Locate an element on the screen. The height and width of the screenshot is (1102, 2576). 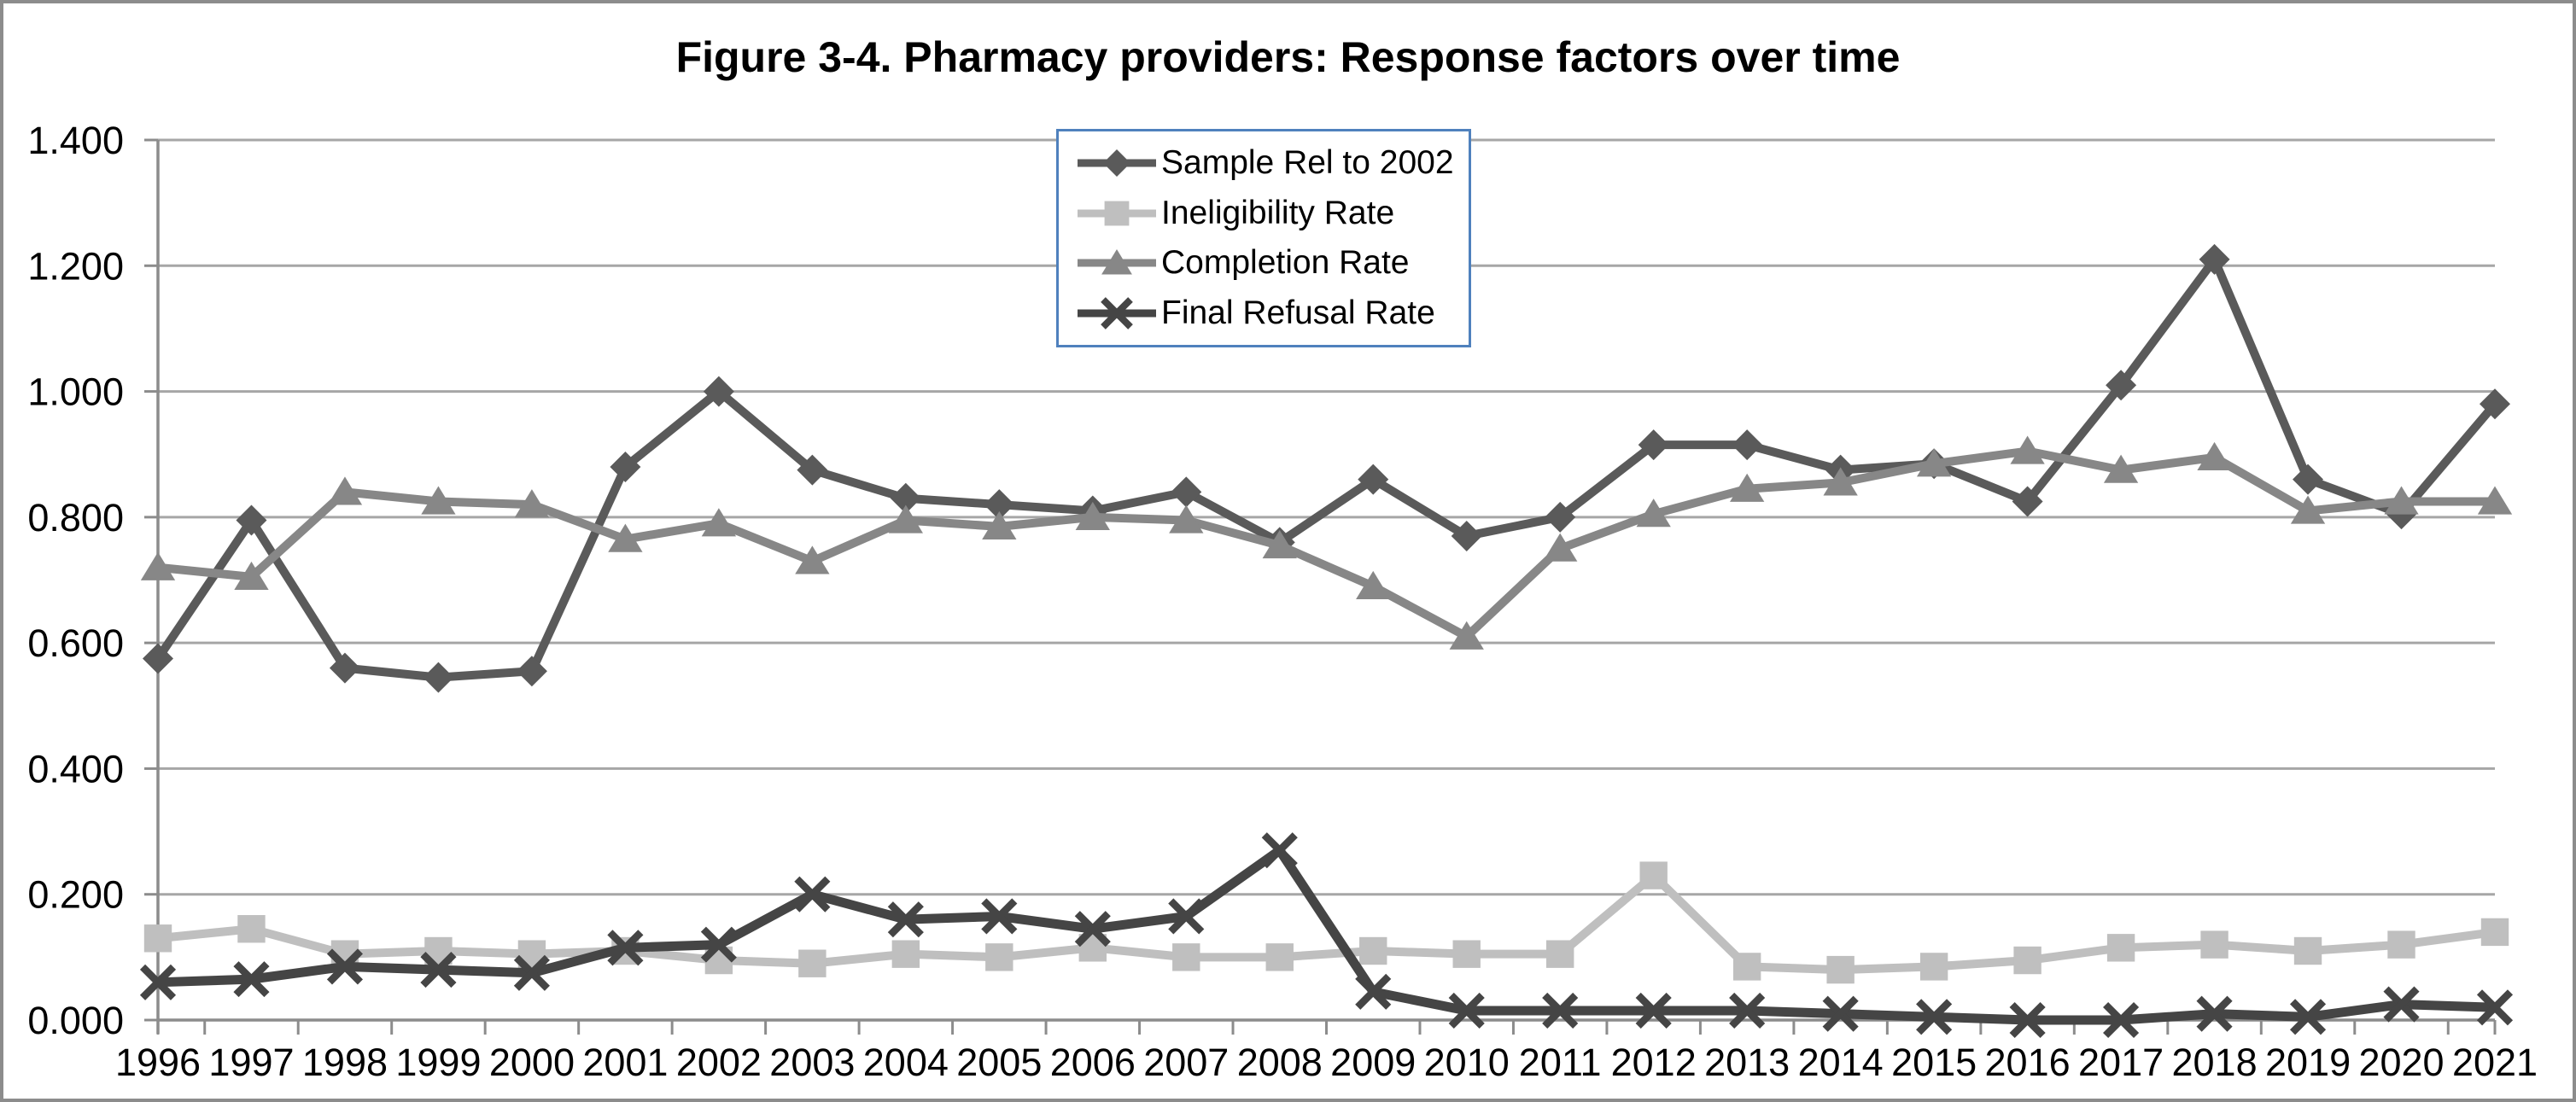
svg-text: 2015 is located at coordinates (1934, 1062).